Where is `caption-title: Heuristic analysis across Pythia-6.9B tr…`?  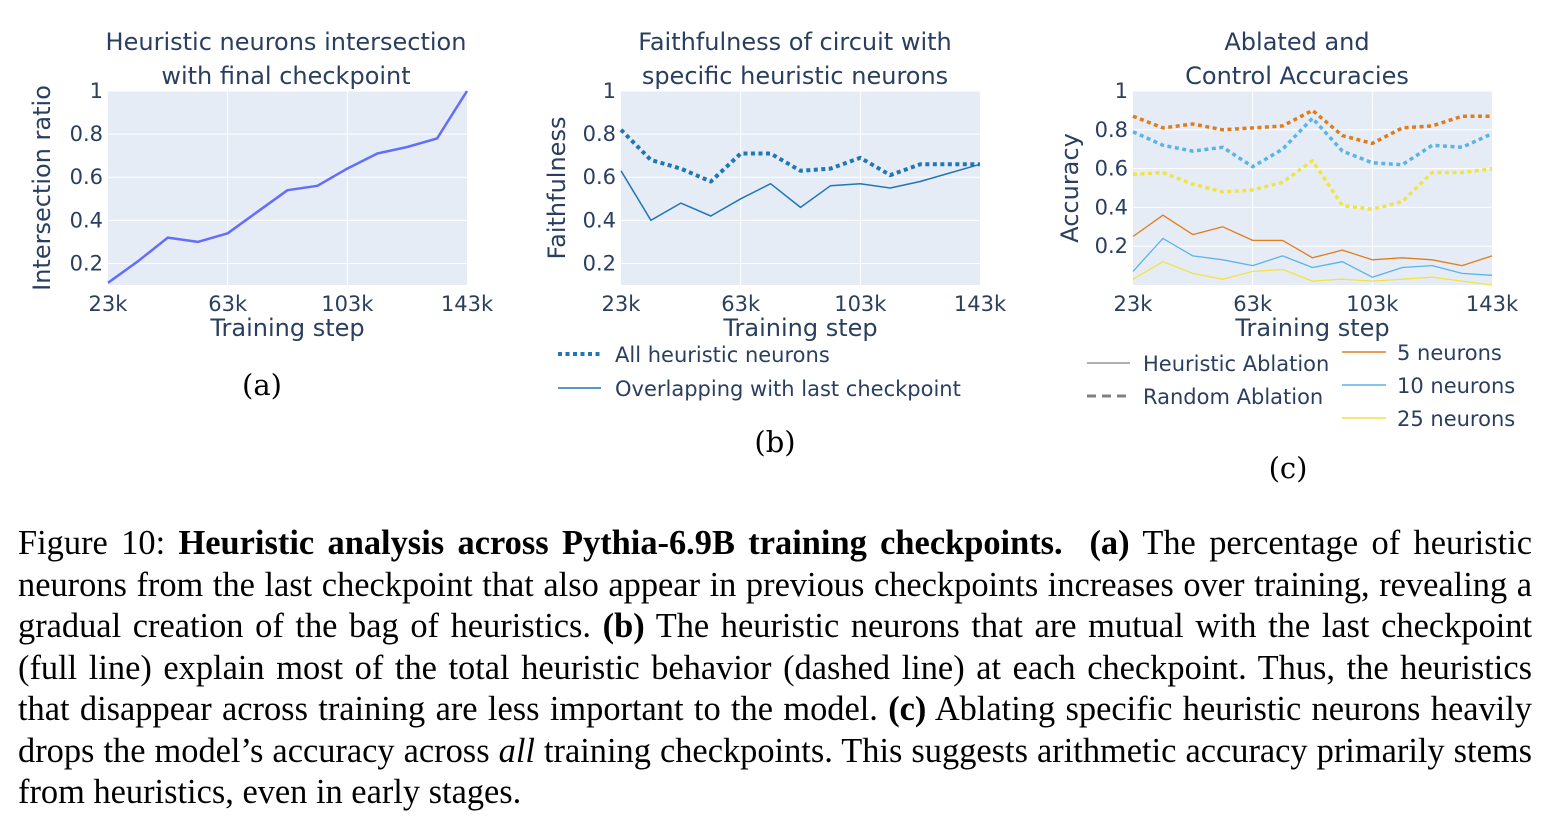 caption-title: Heuristic analysis across Pythia-6.9B tr… is located at coordinates (620, 543).